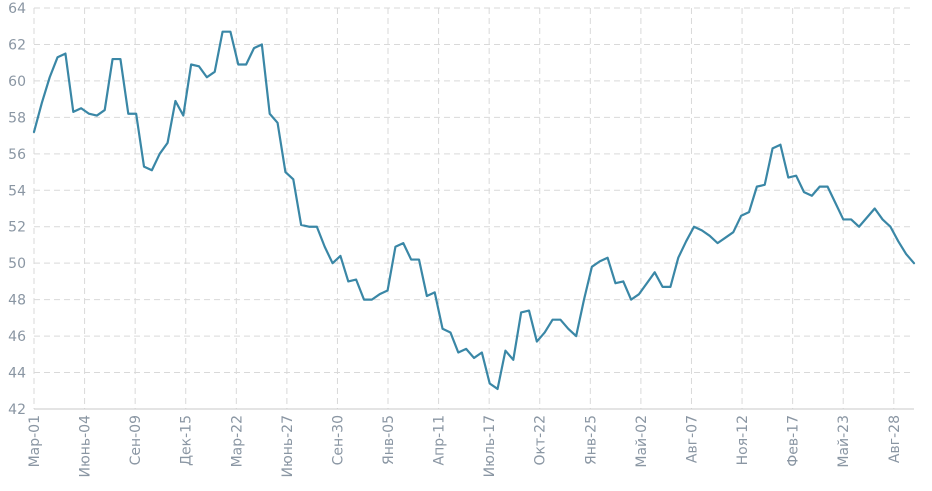 The width and height of the screenshot is (932, 491). I want to click on y-tick-label: 50, so click(17, 264).